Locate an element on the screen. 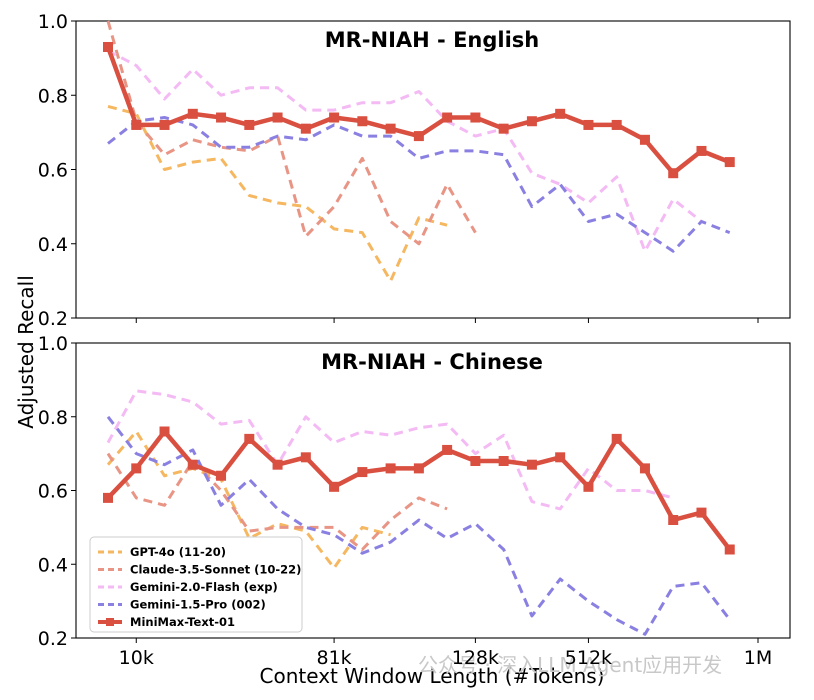  watermark: 公众号 · 深入LLM Agent应用开发 is located at coordinates (570, 665).